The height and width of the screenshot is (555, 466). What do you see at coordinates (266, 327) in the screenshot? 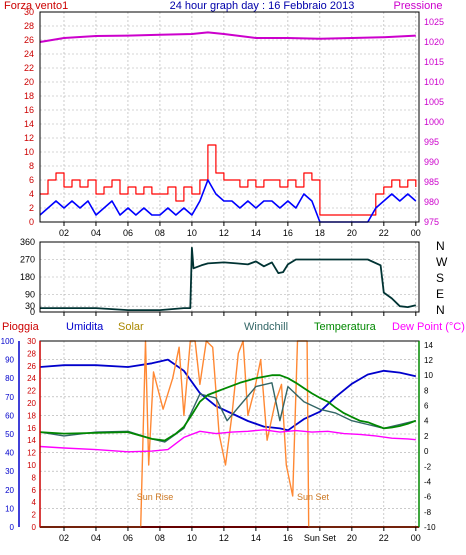
I see `legend-windchill: Windchill` at bounding box center [266, 327].